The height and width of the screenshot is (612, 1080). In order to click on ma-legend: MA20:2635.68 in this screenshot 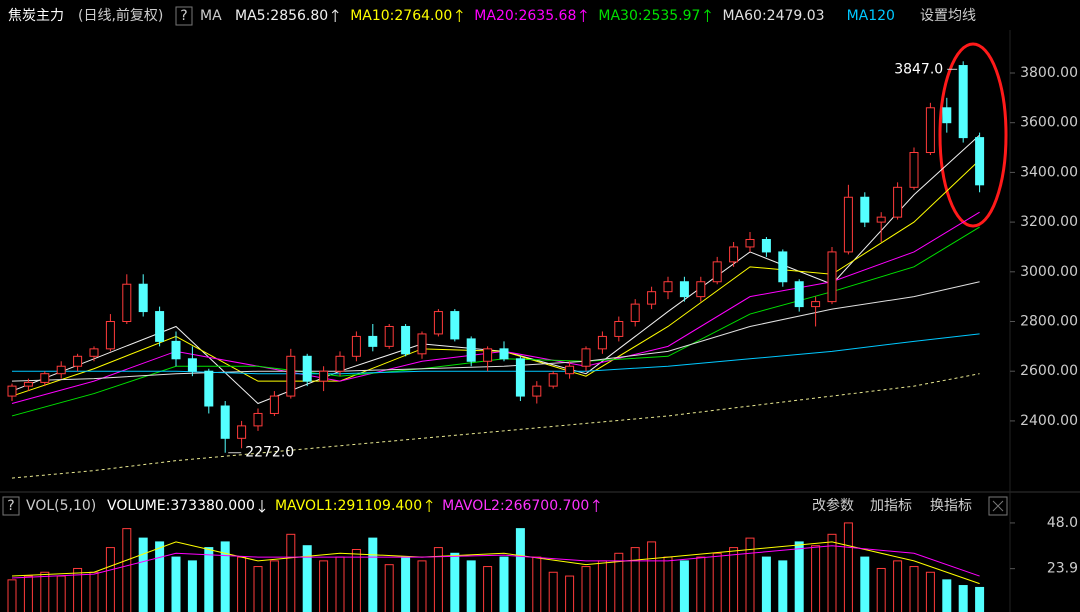, I will do `click(525, 16)`.